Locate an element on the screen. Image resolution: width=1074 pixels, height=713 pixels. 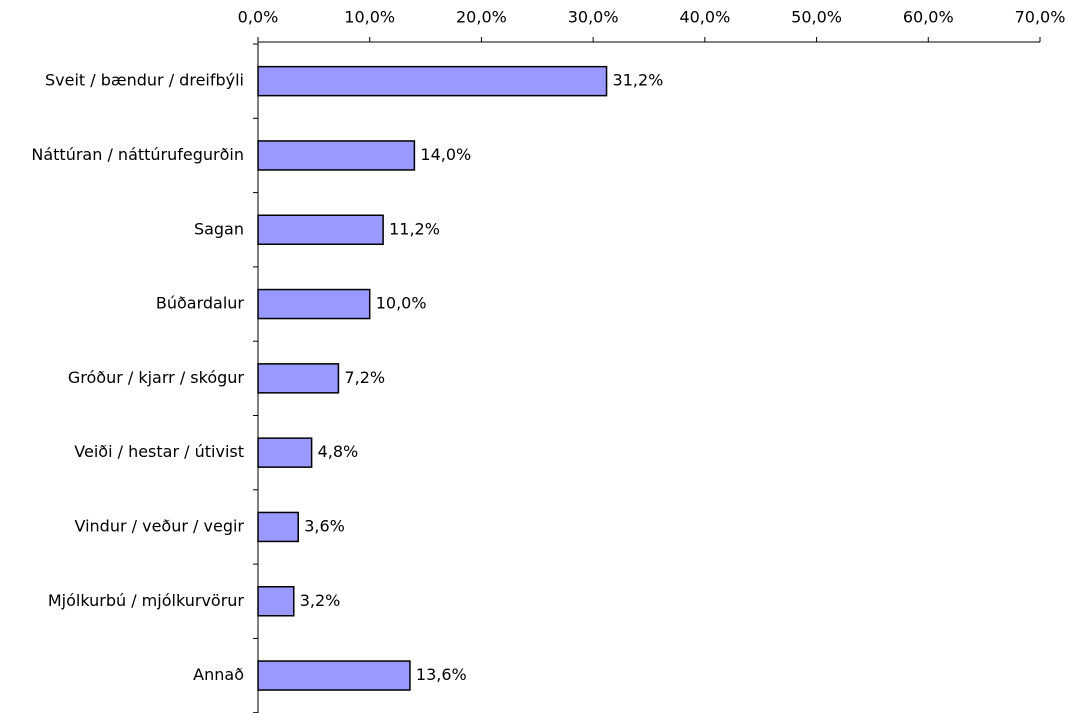
y-tick-label: Veiði / hestar / útivist is located at coordinates (159, 451).